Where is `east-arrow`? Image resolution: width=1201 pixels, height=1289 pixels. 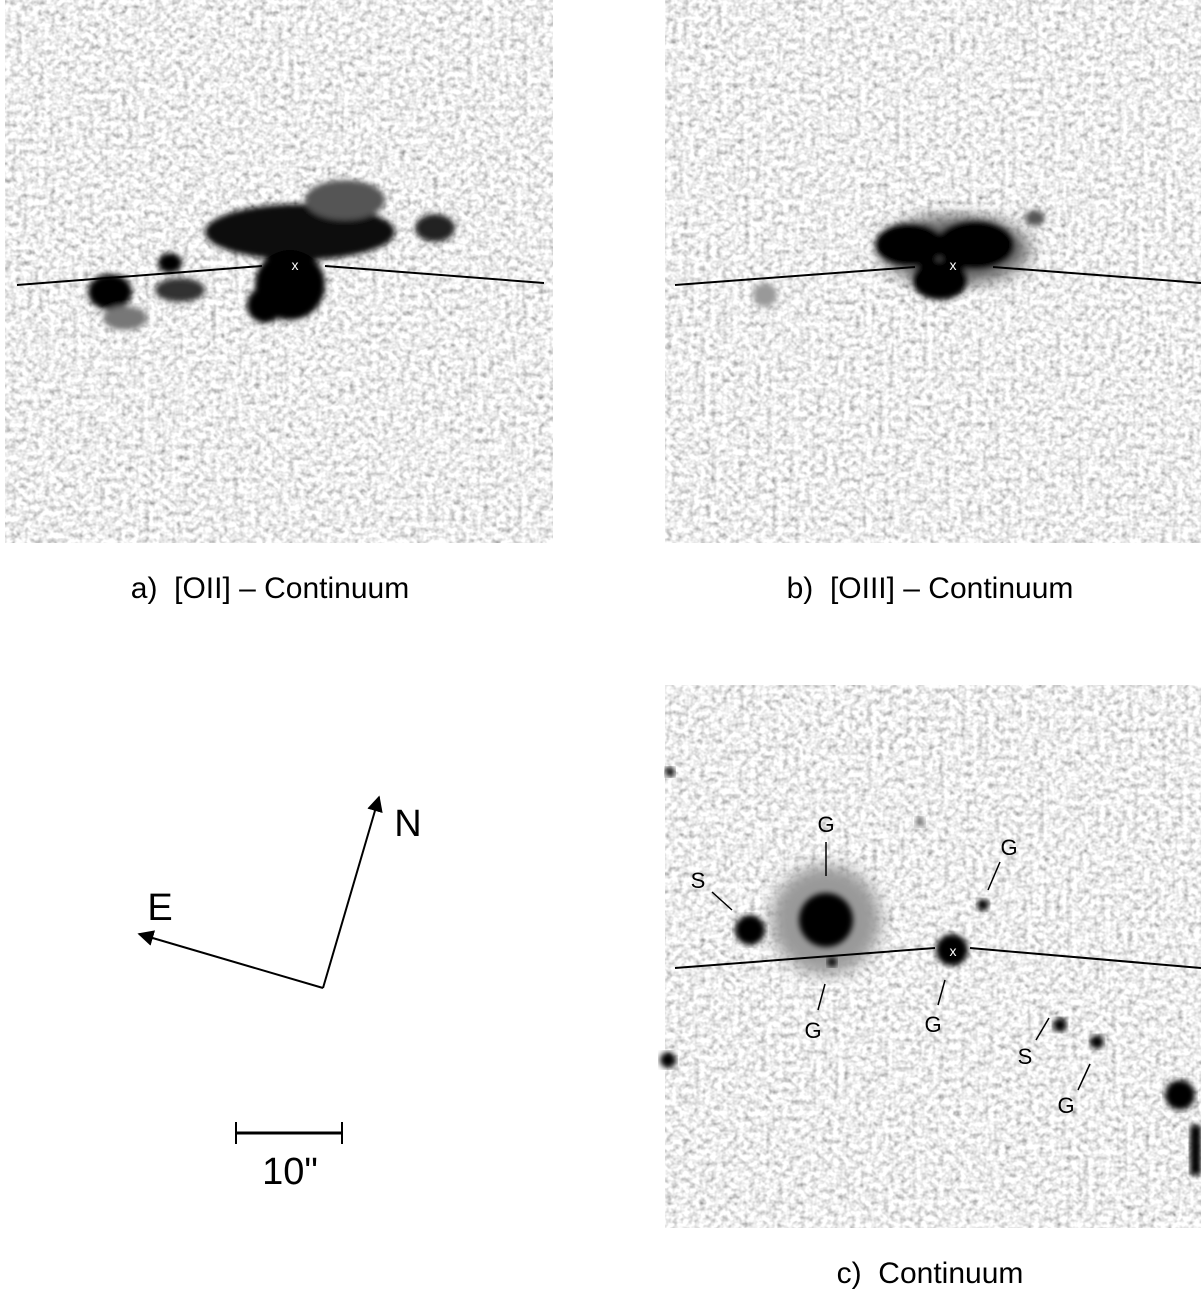 east-arrow is located at coordinates (230, 959).